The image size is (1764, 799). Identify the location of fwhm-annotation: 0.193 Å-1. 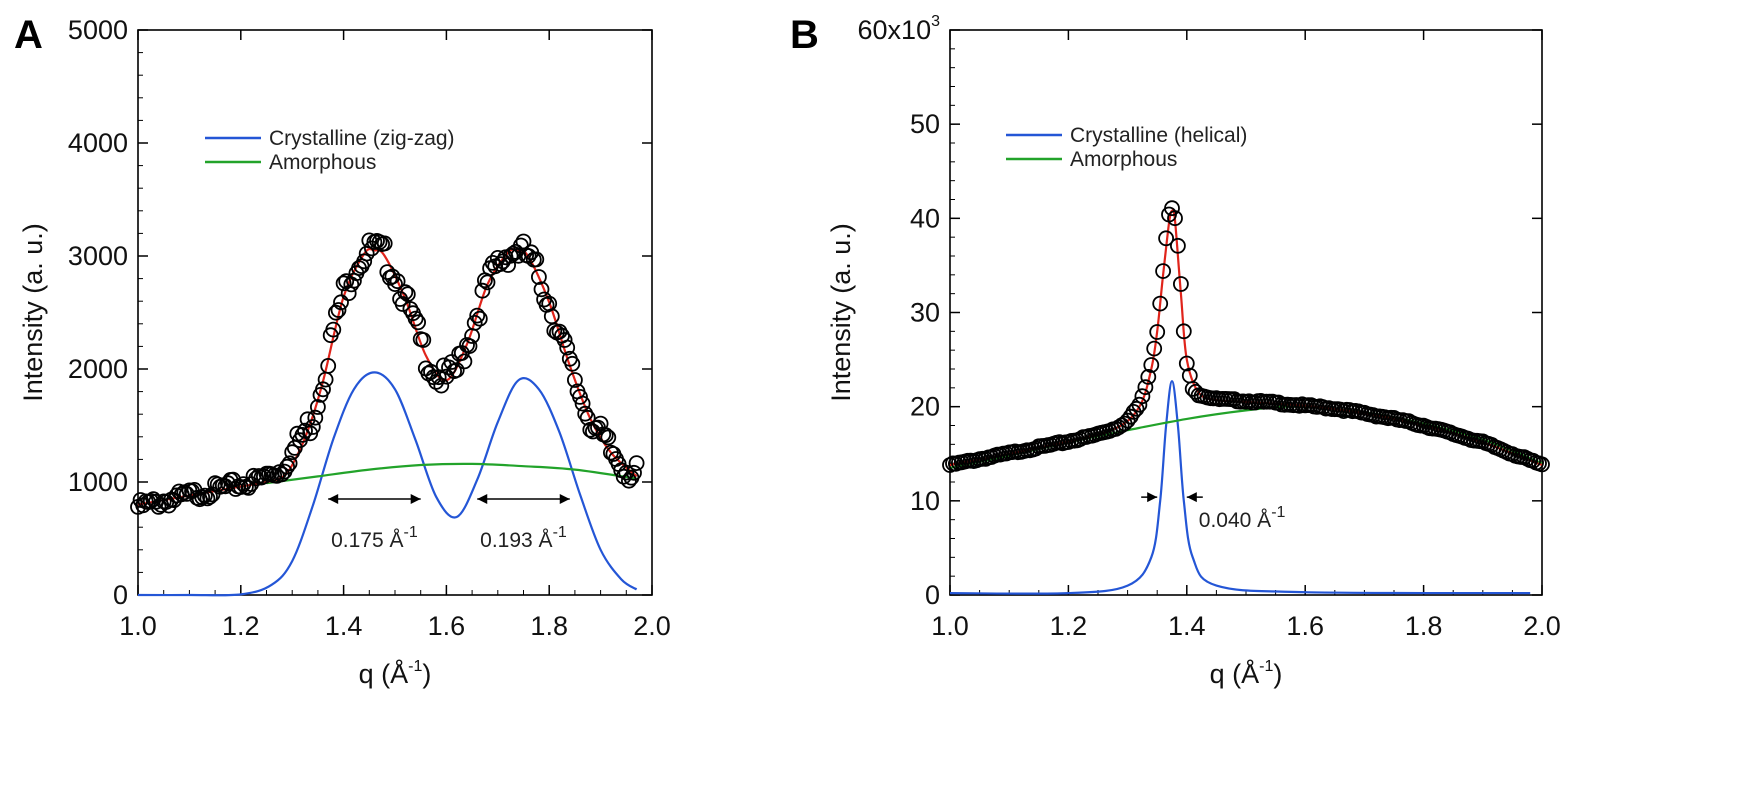
(523, 522).